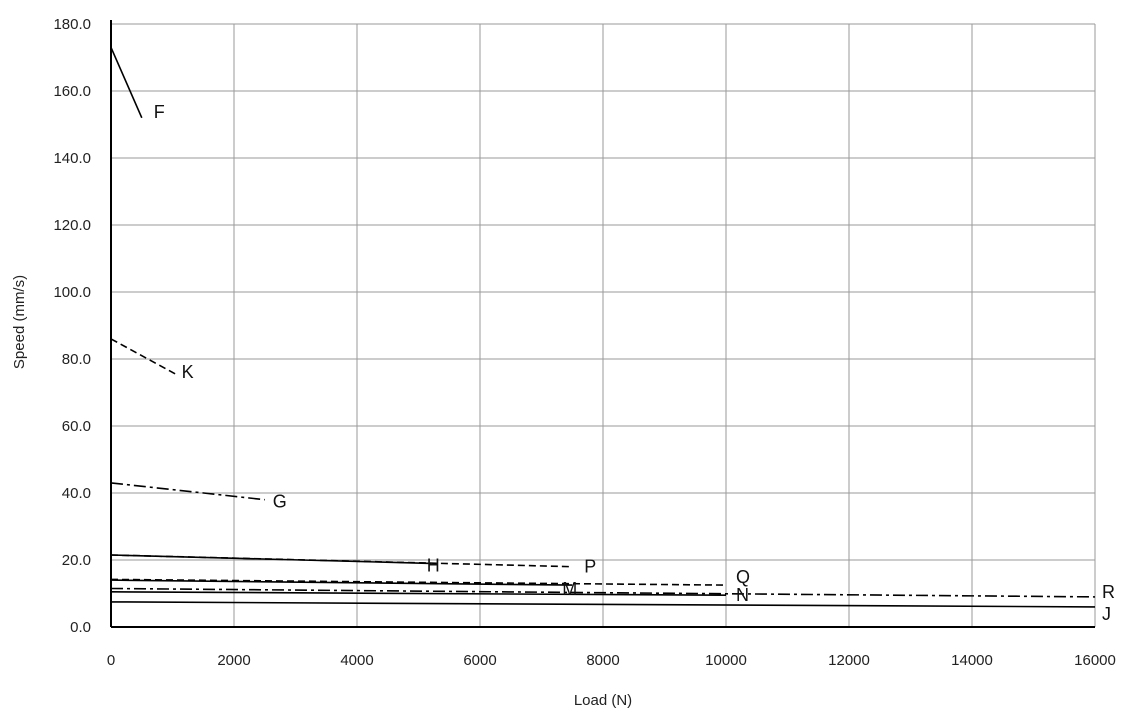  Describe the element at coordinates (76, 493) in the screenshot. I see `y-tick-label: 40.0` at that location.